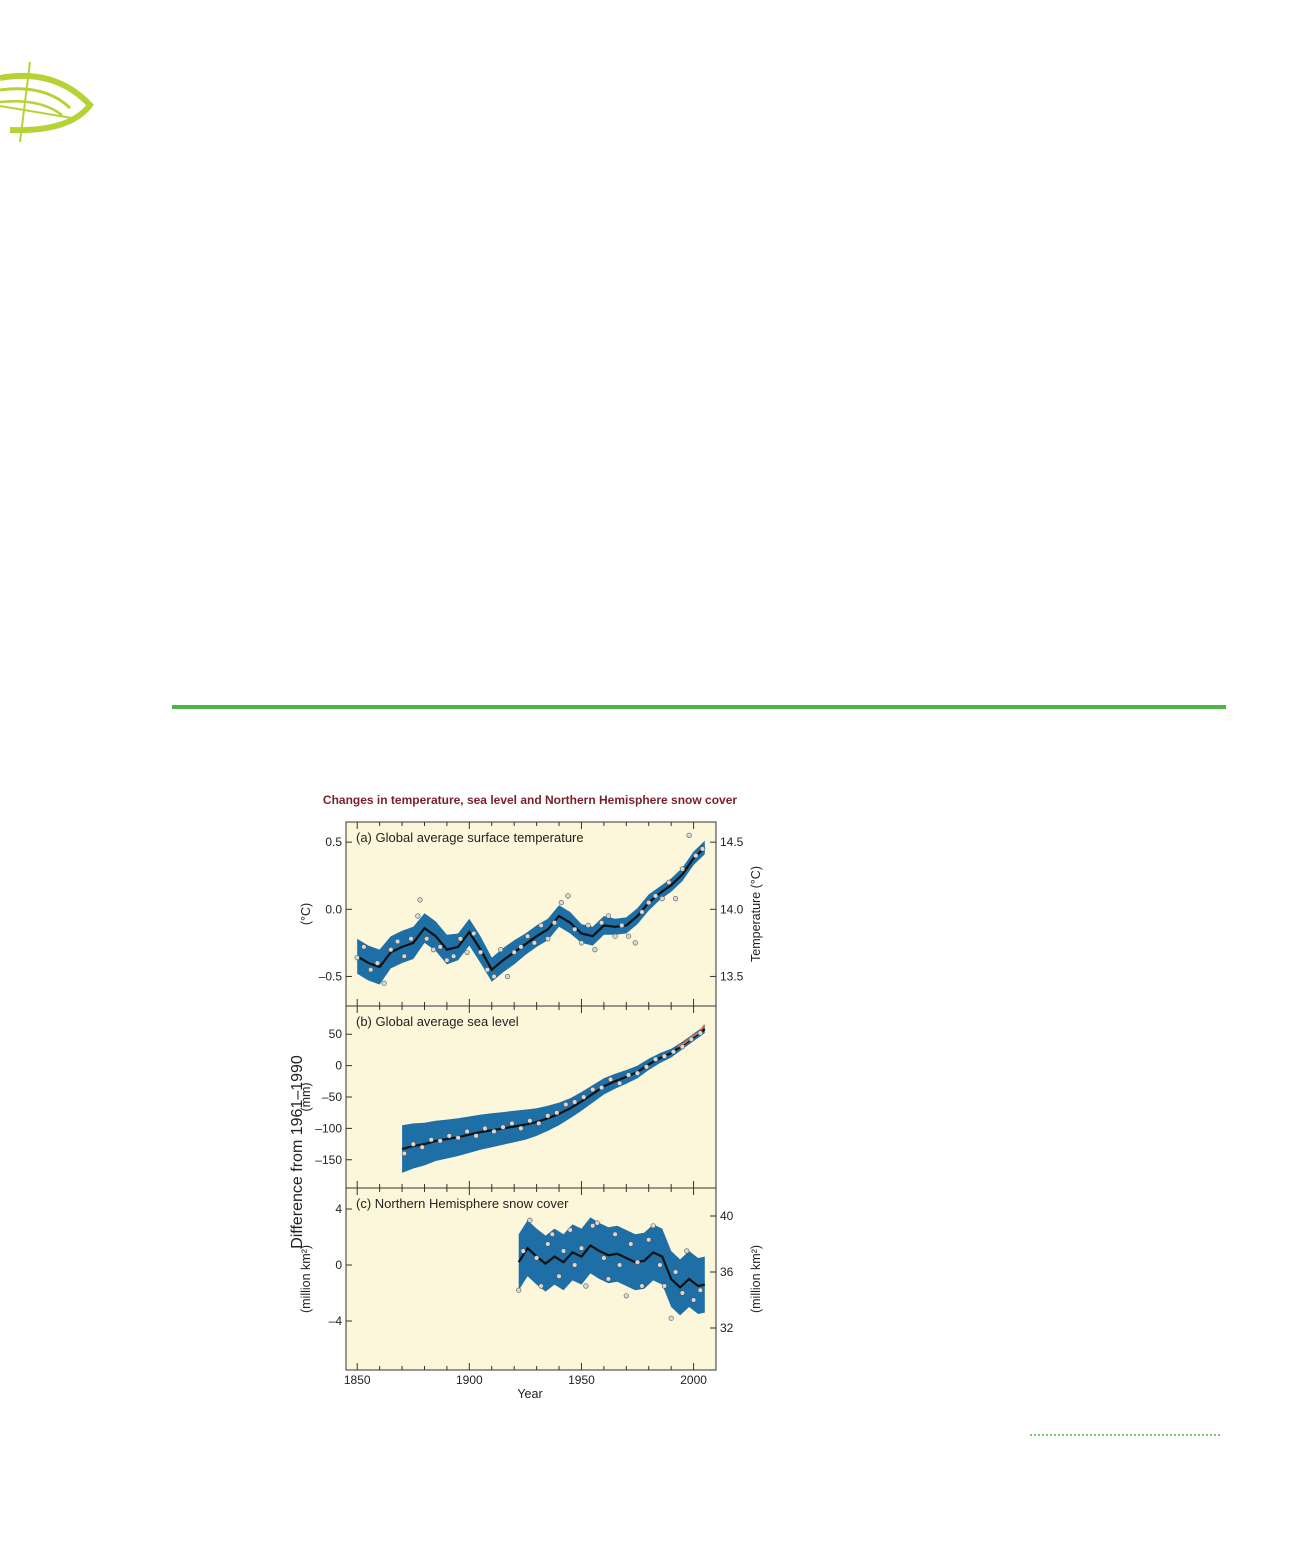  Describe the element at coordinates (328, 1160) in the screenshot. I see `panel-b-ytick-label: –150` at that location.